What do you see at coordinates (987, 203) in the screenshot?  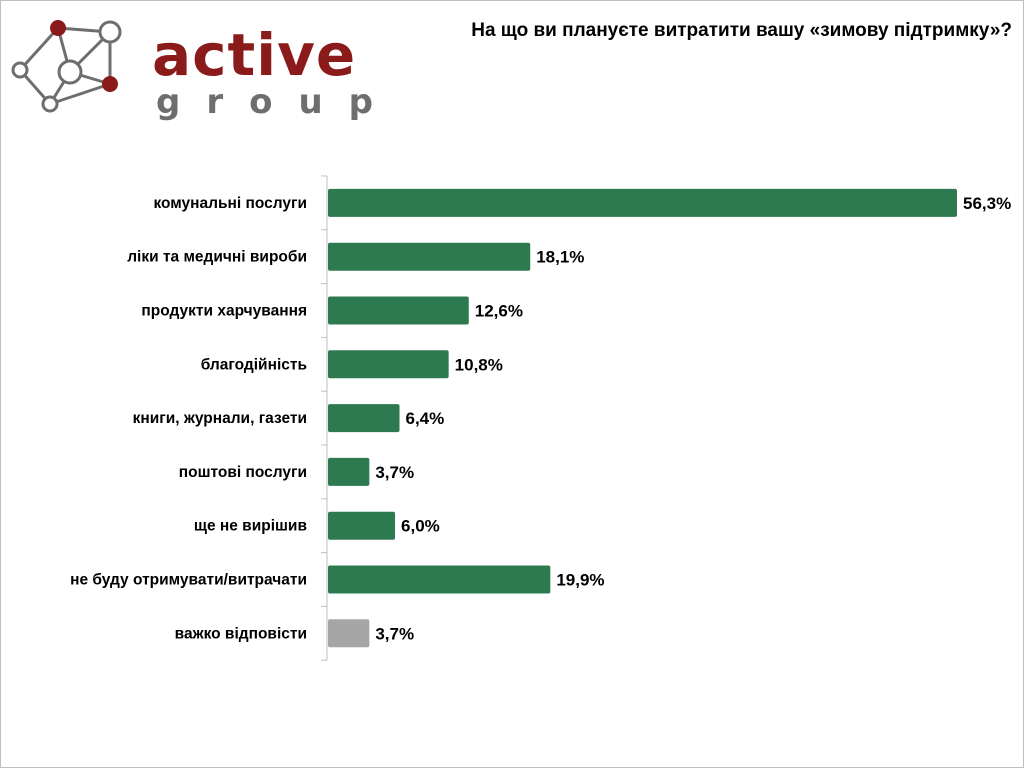 I see `data-label: 56,3%` at bounding box center [987, 203].